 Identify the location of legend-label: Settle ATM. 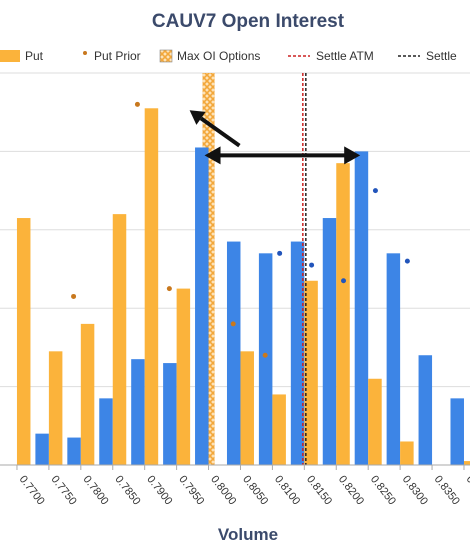
(345, 56).